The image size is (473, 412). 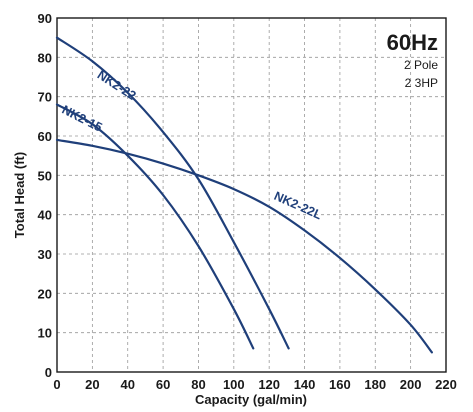 I want to click on x-tick-label: 180, so click(x=375, y=384).